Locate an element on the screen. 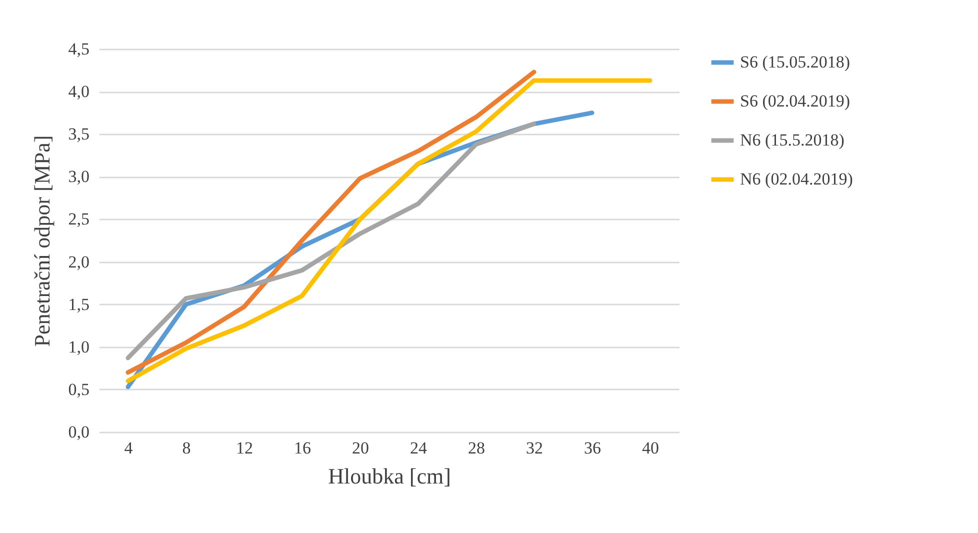 Image resolution: width=978 pixels, height=533 pixels. y-tick-label: 2,5 is located at coordinates (79, 219).